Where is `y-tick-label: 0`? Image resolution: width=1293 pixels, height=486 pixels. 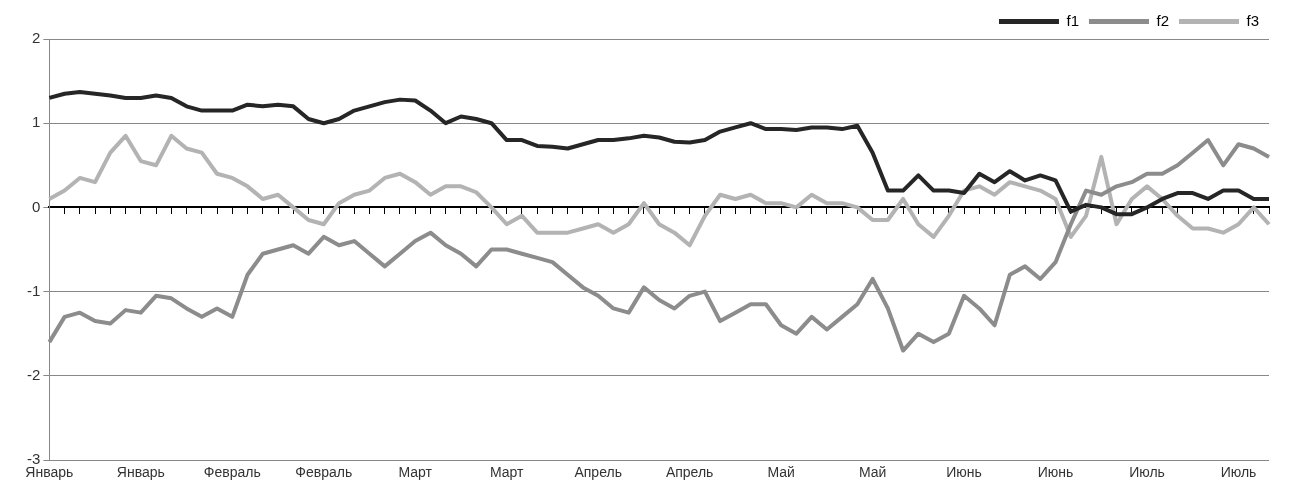 y-tick-label: 0 is located at coordinates (36, 206).